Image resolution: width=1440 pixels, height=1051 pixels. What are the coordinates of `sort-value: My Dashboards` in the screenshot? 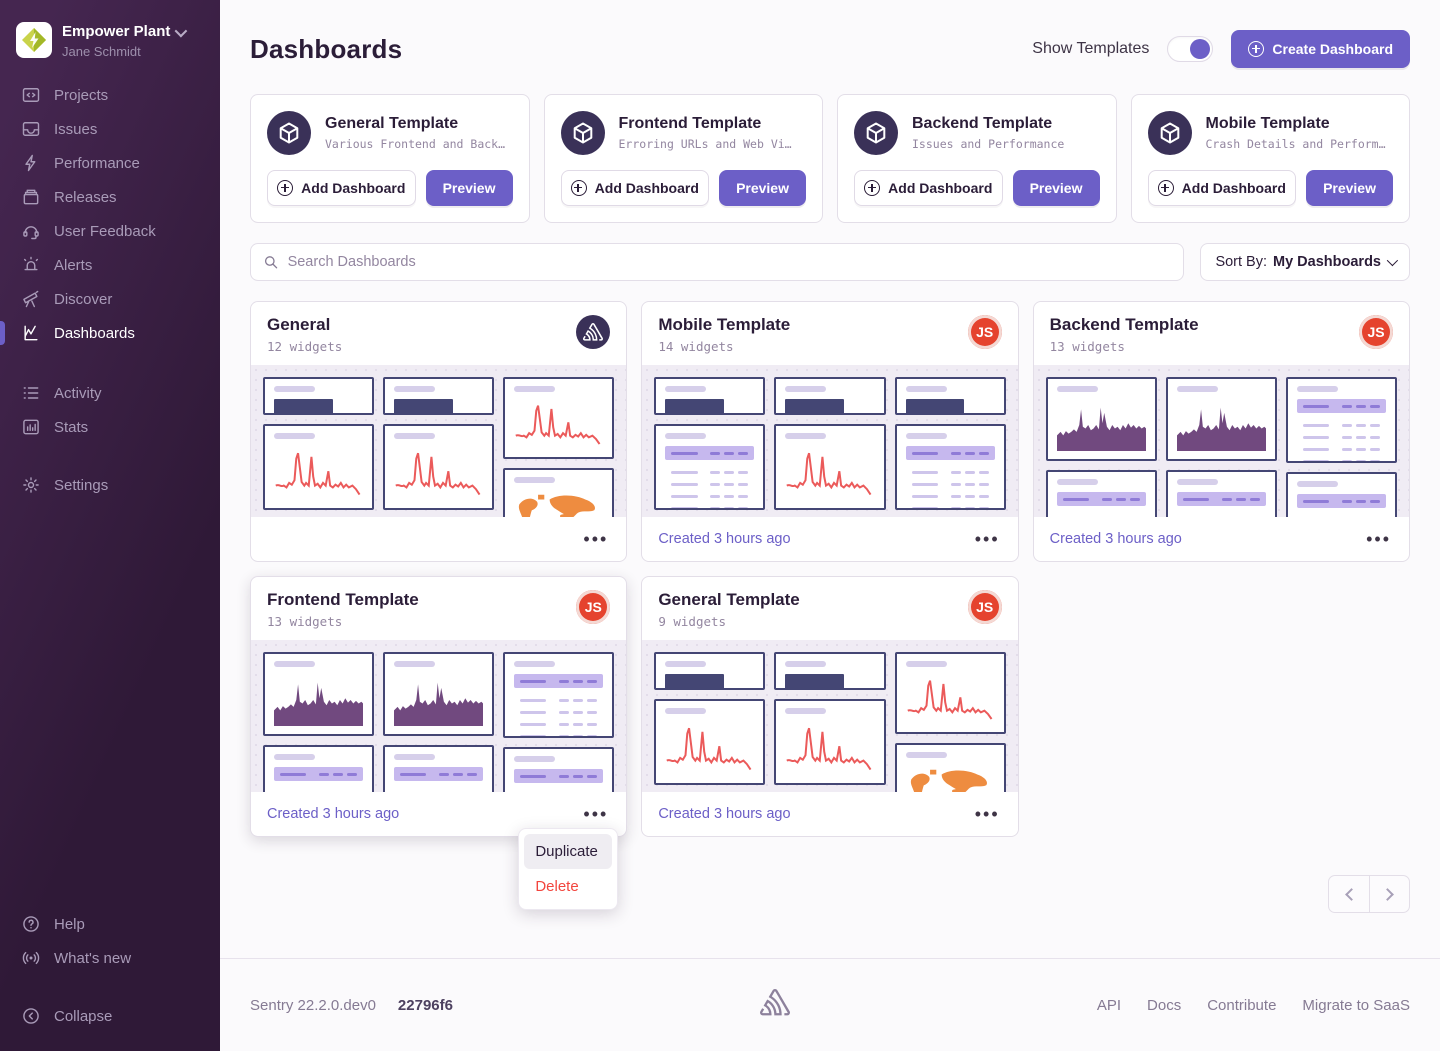 It's located at (1327, 262).